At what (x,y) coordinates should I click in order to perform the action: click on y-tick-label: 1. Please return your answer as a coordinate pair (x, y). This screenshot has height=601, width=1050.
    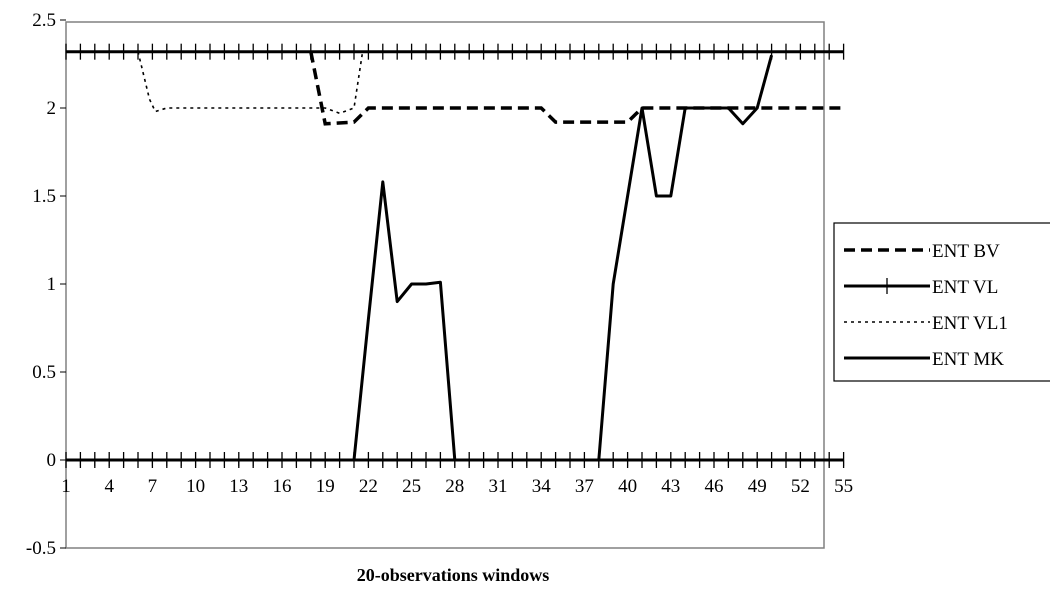
    Looking at the image, I should click on (52, 284).